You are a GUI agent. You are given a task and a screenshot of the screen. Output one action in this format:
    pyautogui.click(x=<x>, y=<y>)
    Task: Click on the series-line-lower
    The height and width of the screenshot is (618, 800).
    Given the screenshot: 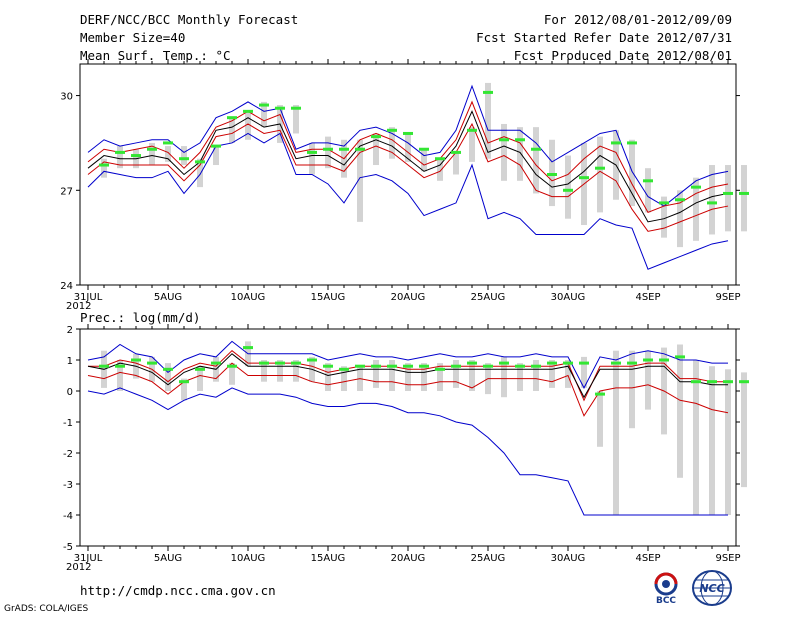 What is the action you would take?
    pyautogui.click(x=408, y=177)
    